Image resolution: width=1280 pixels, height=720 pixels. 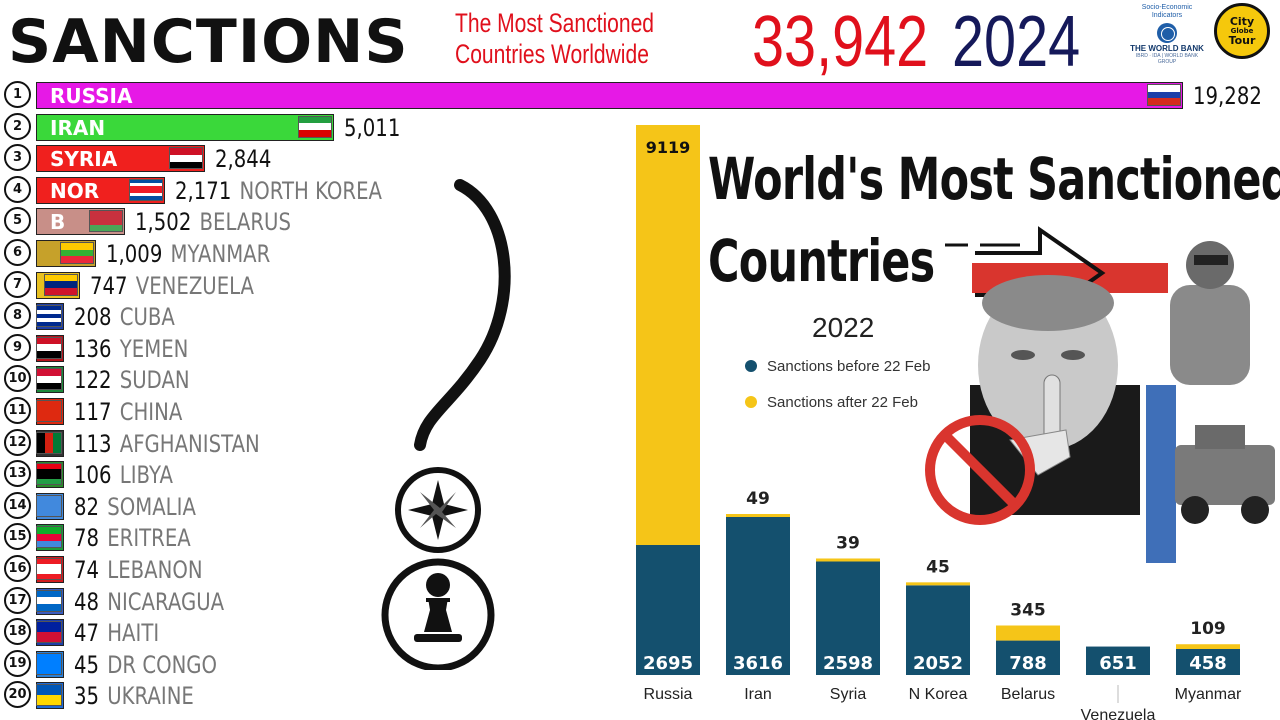 What do you see at coordinates (848, 543) in the screenshot?
I see `after-value-label: 39` at bounding box center [848, 543].